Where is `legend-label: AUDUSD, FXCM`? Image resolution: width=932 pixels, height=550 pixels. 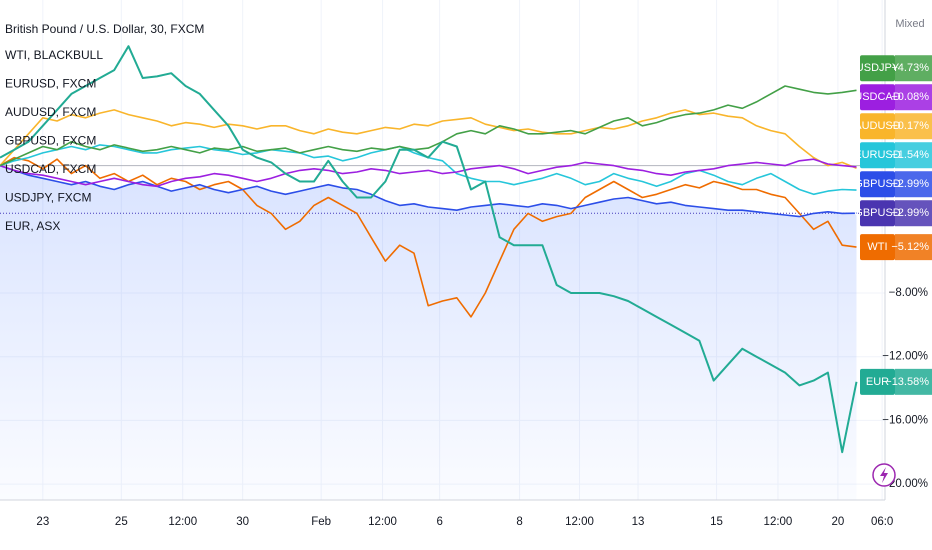
legend-label: AUDUSD, FXCM is located at coordinates (50, 112).